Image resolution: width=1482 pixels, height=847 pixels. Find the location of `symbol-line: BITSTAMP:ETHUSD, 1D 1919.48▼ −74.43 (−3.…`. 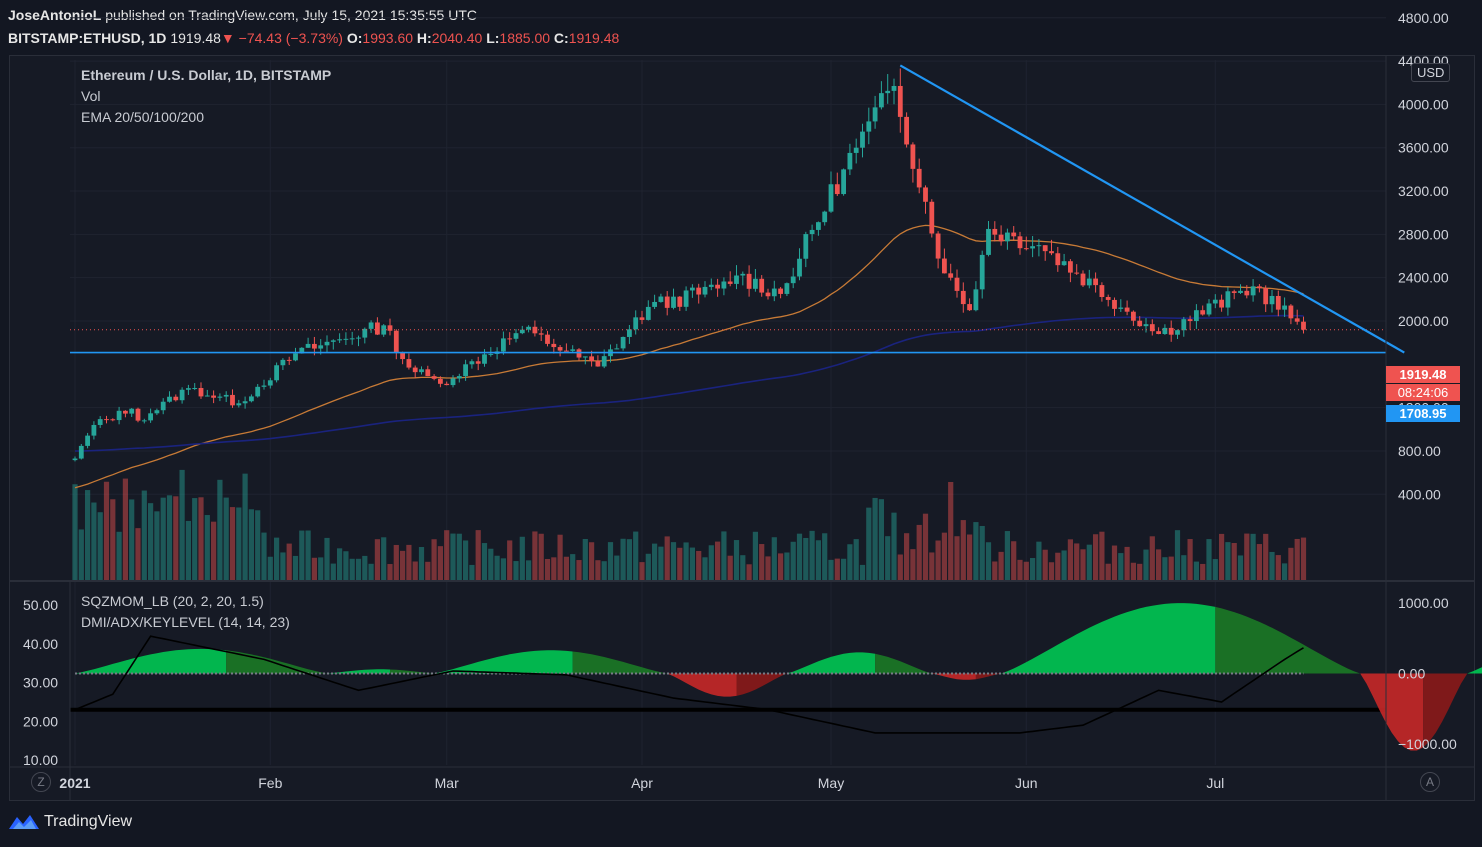

symbol-line: BITSTAMP:ETHUSD, 1D 1919.48▼ −74.43 (−3.… is located at coordinates (313, 38).